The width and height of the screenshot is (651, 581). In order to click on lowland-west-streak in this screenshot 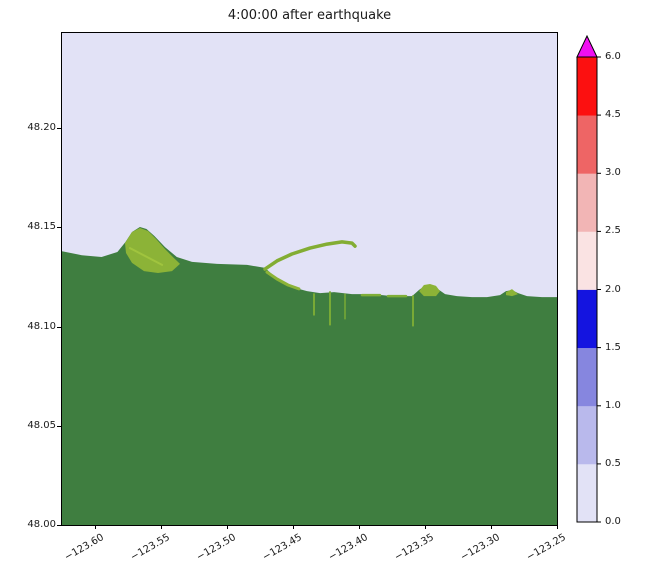, I will do `click(146, 256)`.